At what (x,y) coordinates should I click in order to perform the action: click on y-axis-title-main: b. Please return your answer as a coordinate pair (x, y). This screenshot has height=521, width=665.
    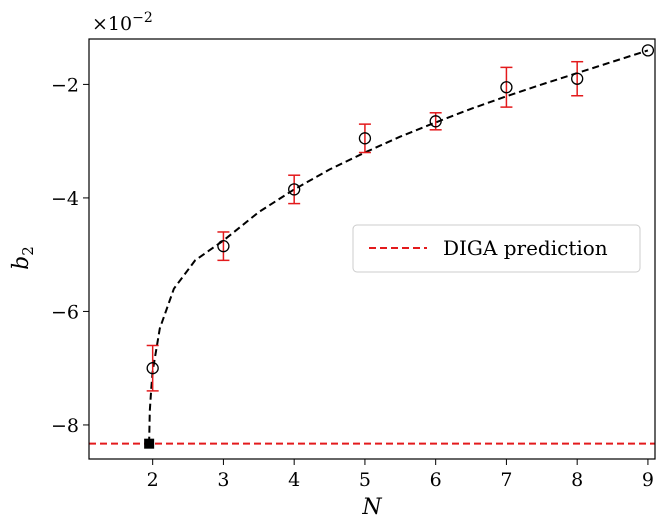
    Looking at the image, I should click on (21, 263).